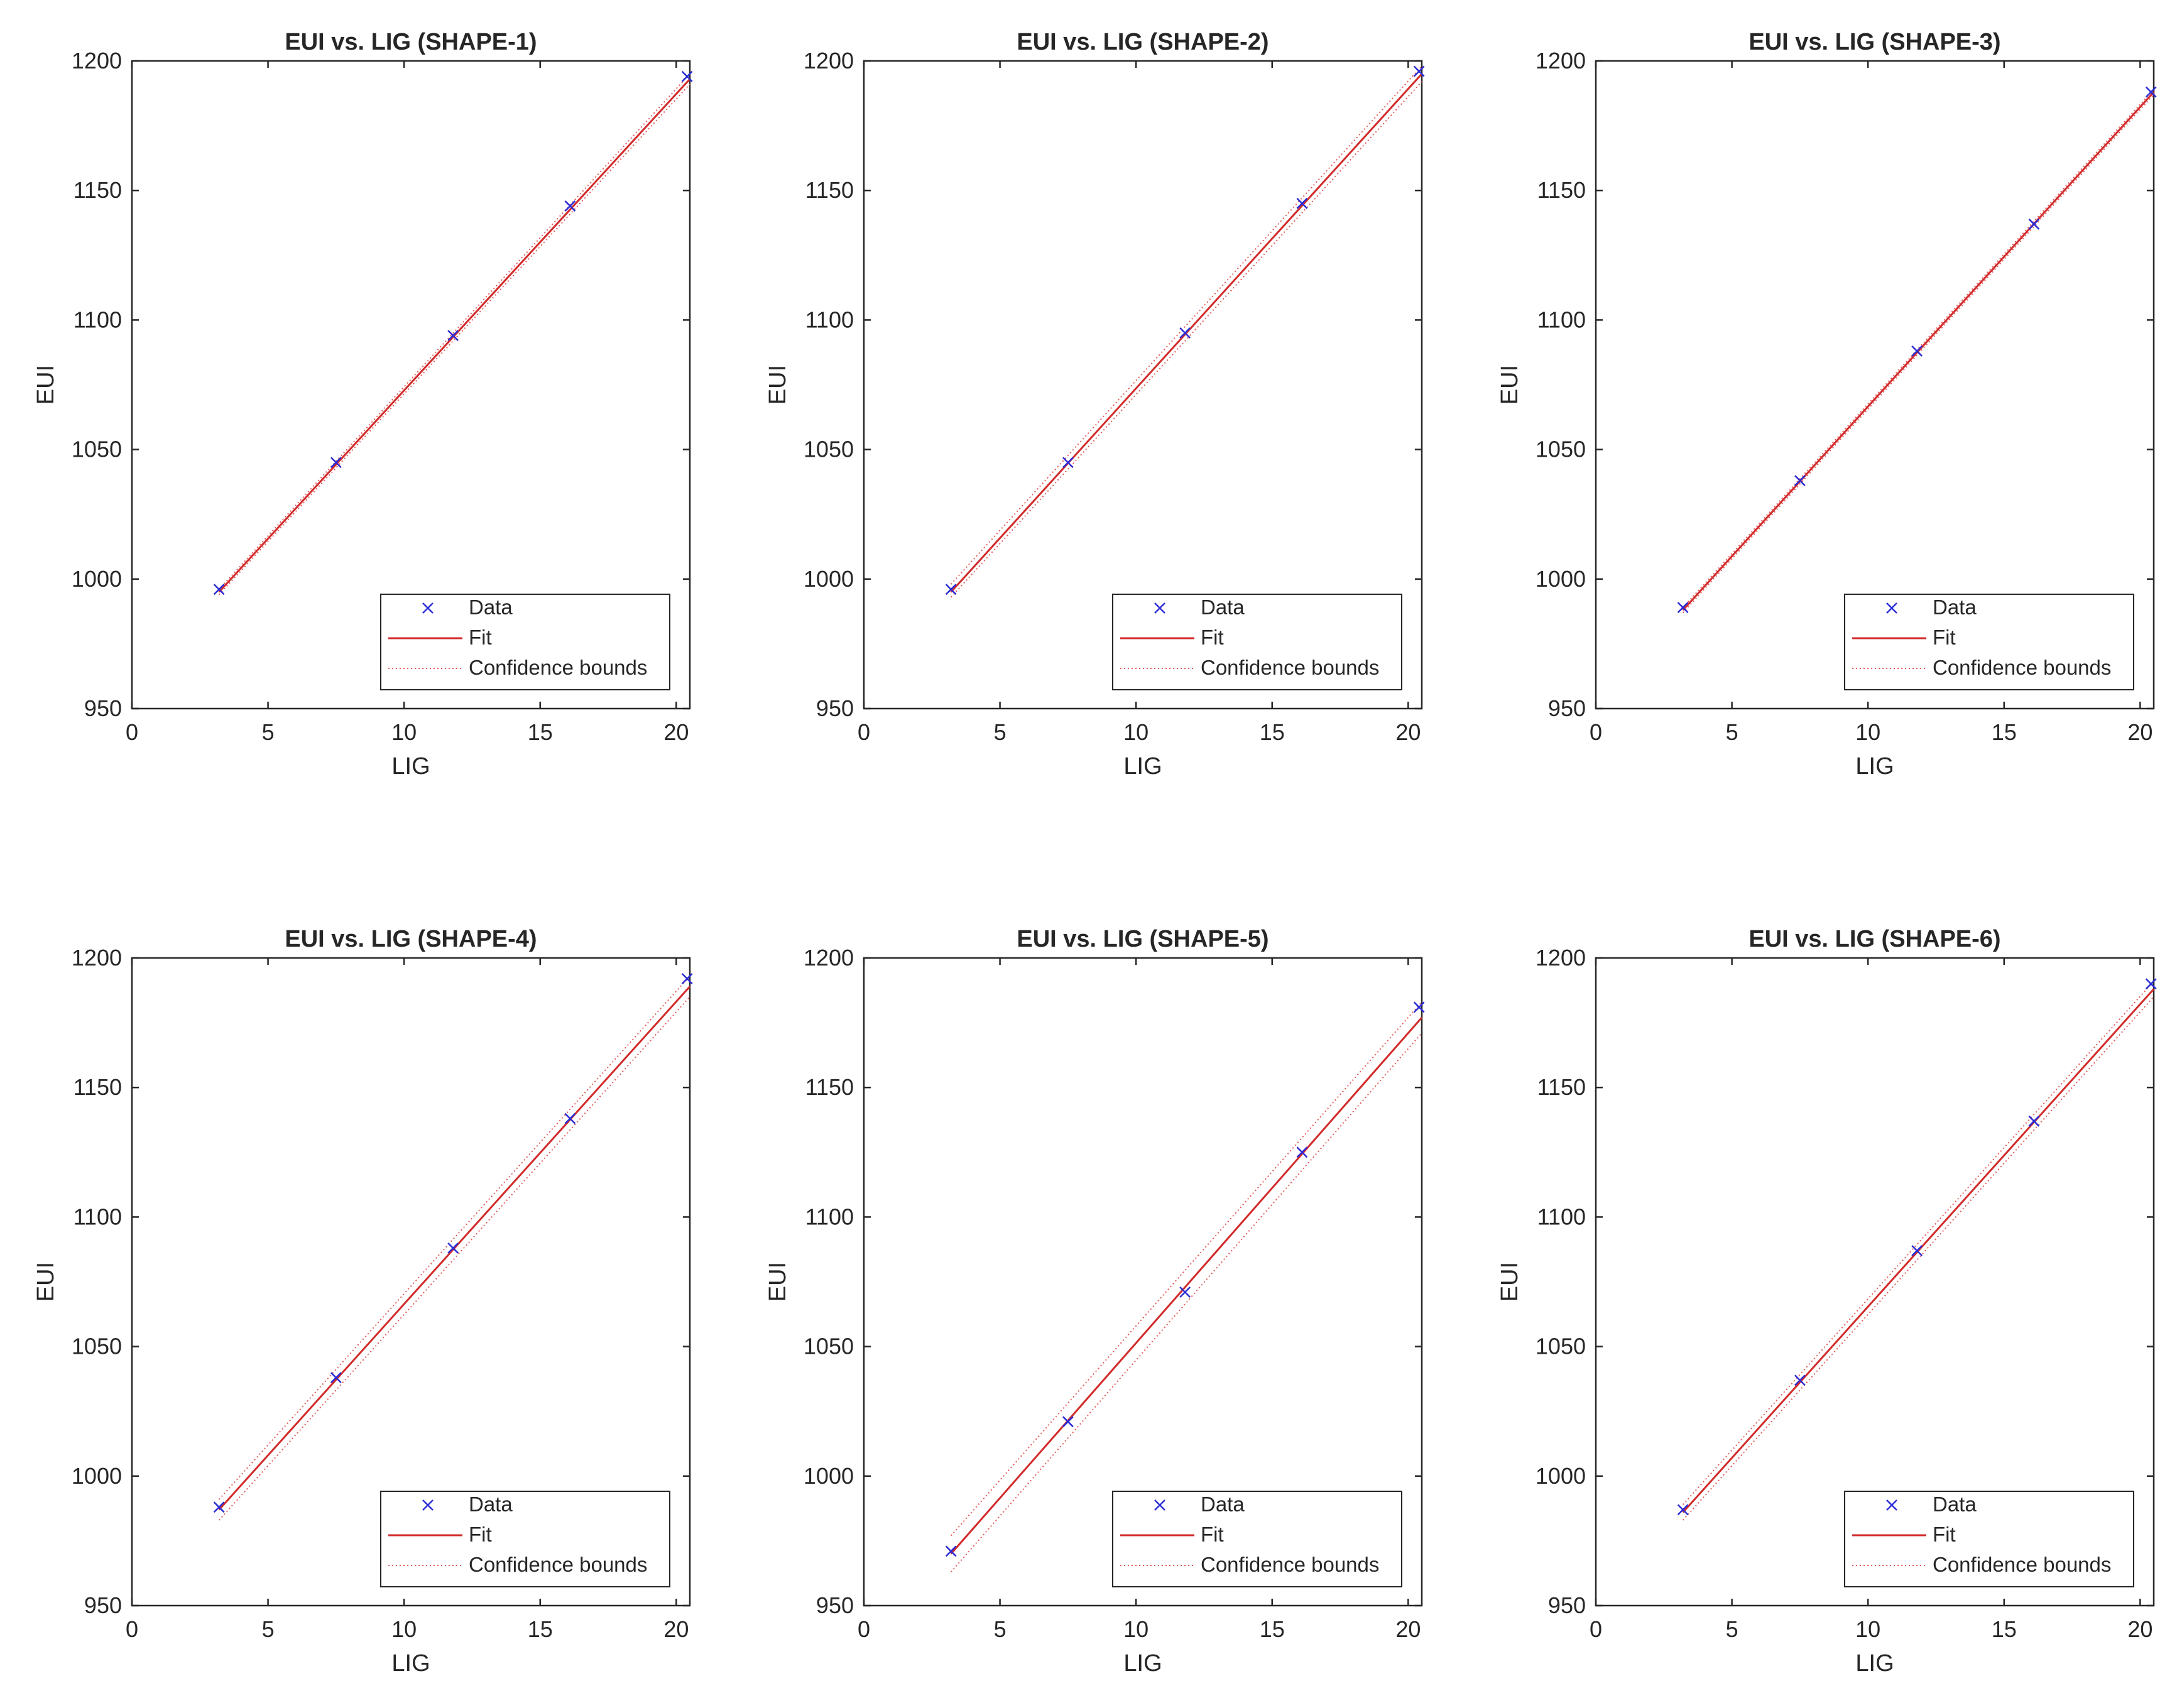 Image resolution: width=2177 pixels, height=1708 pixels. What do you see at coordinates (404, 732) in the screenshot?
I see `chart-1-xtick-label: 10` at bounding box center [404, 732].